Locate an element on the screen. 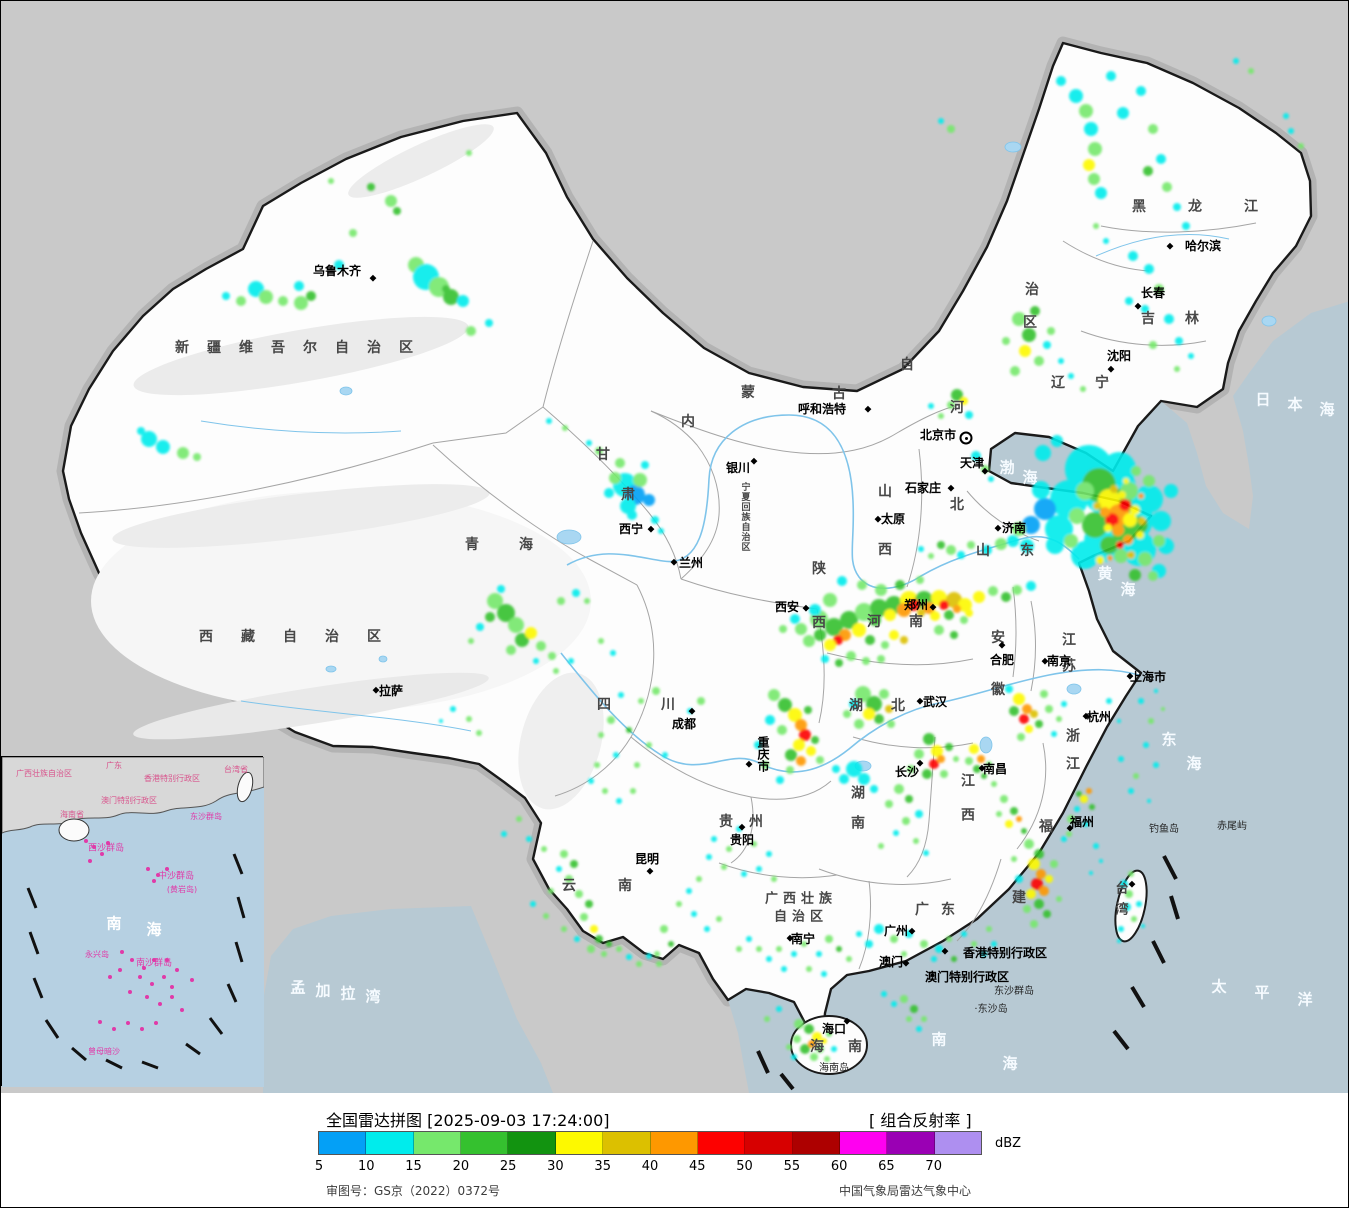 This screenshot has width=1349, height=1208. legend-colorbar is located at coordinates (650, 1143).